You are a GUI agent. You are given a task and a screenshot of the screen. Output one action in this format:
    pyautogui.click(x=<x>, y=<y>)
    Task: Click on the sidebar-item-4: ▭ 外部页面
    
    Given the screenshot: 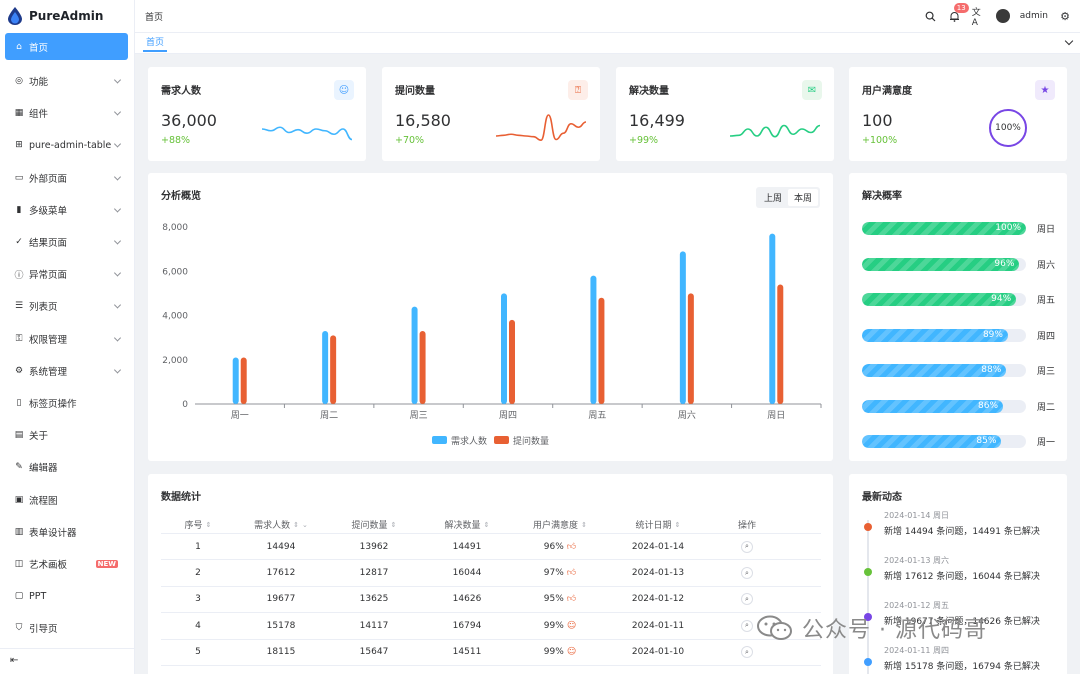 What is the action you would take?
    pyautogui.click(x=67, y=178)
    